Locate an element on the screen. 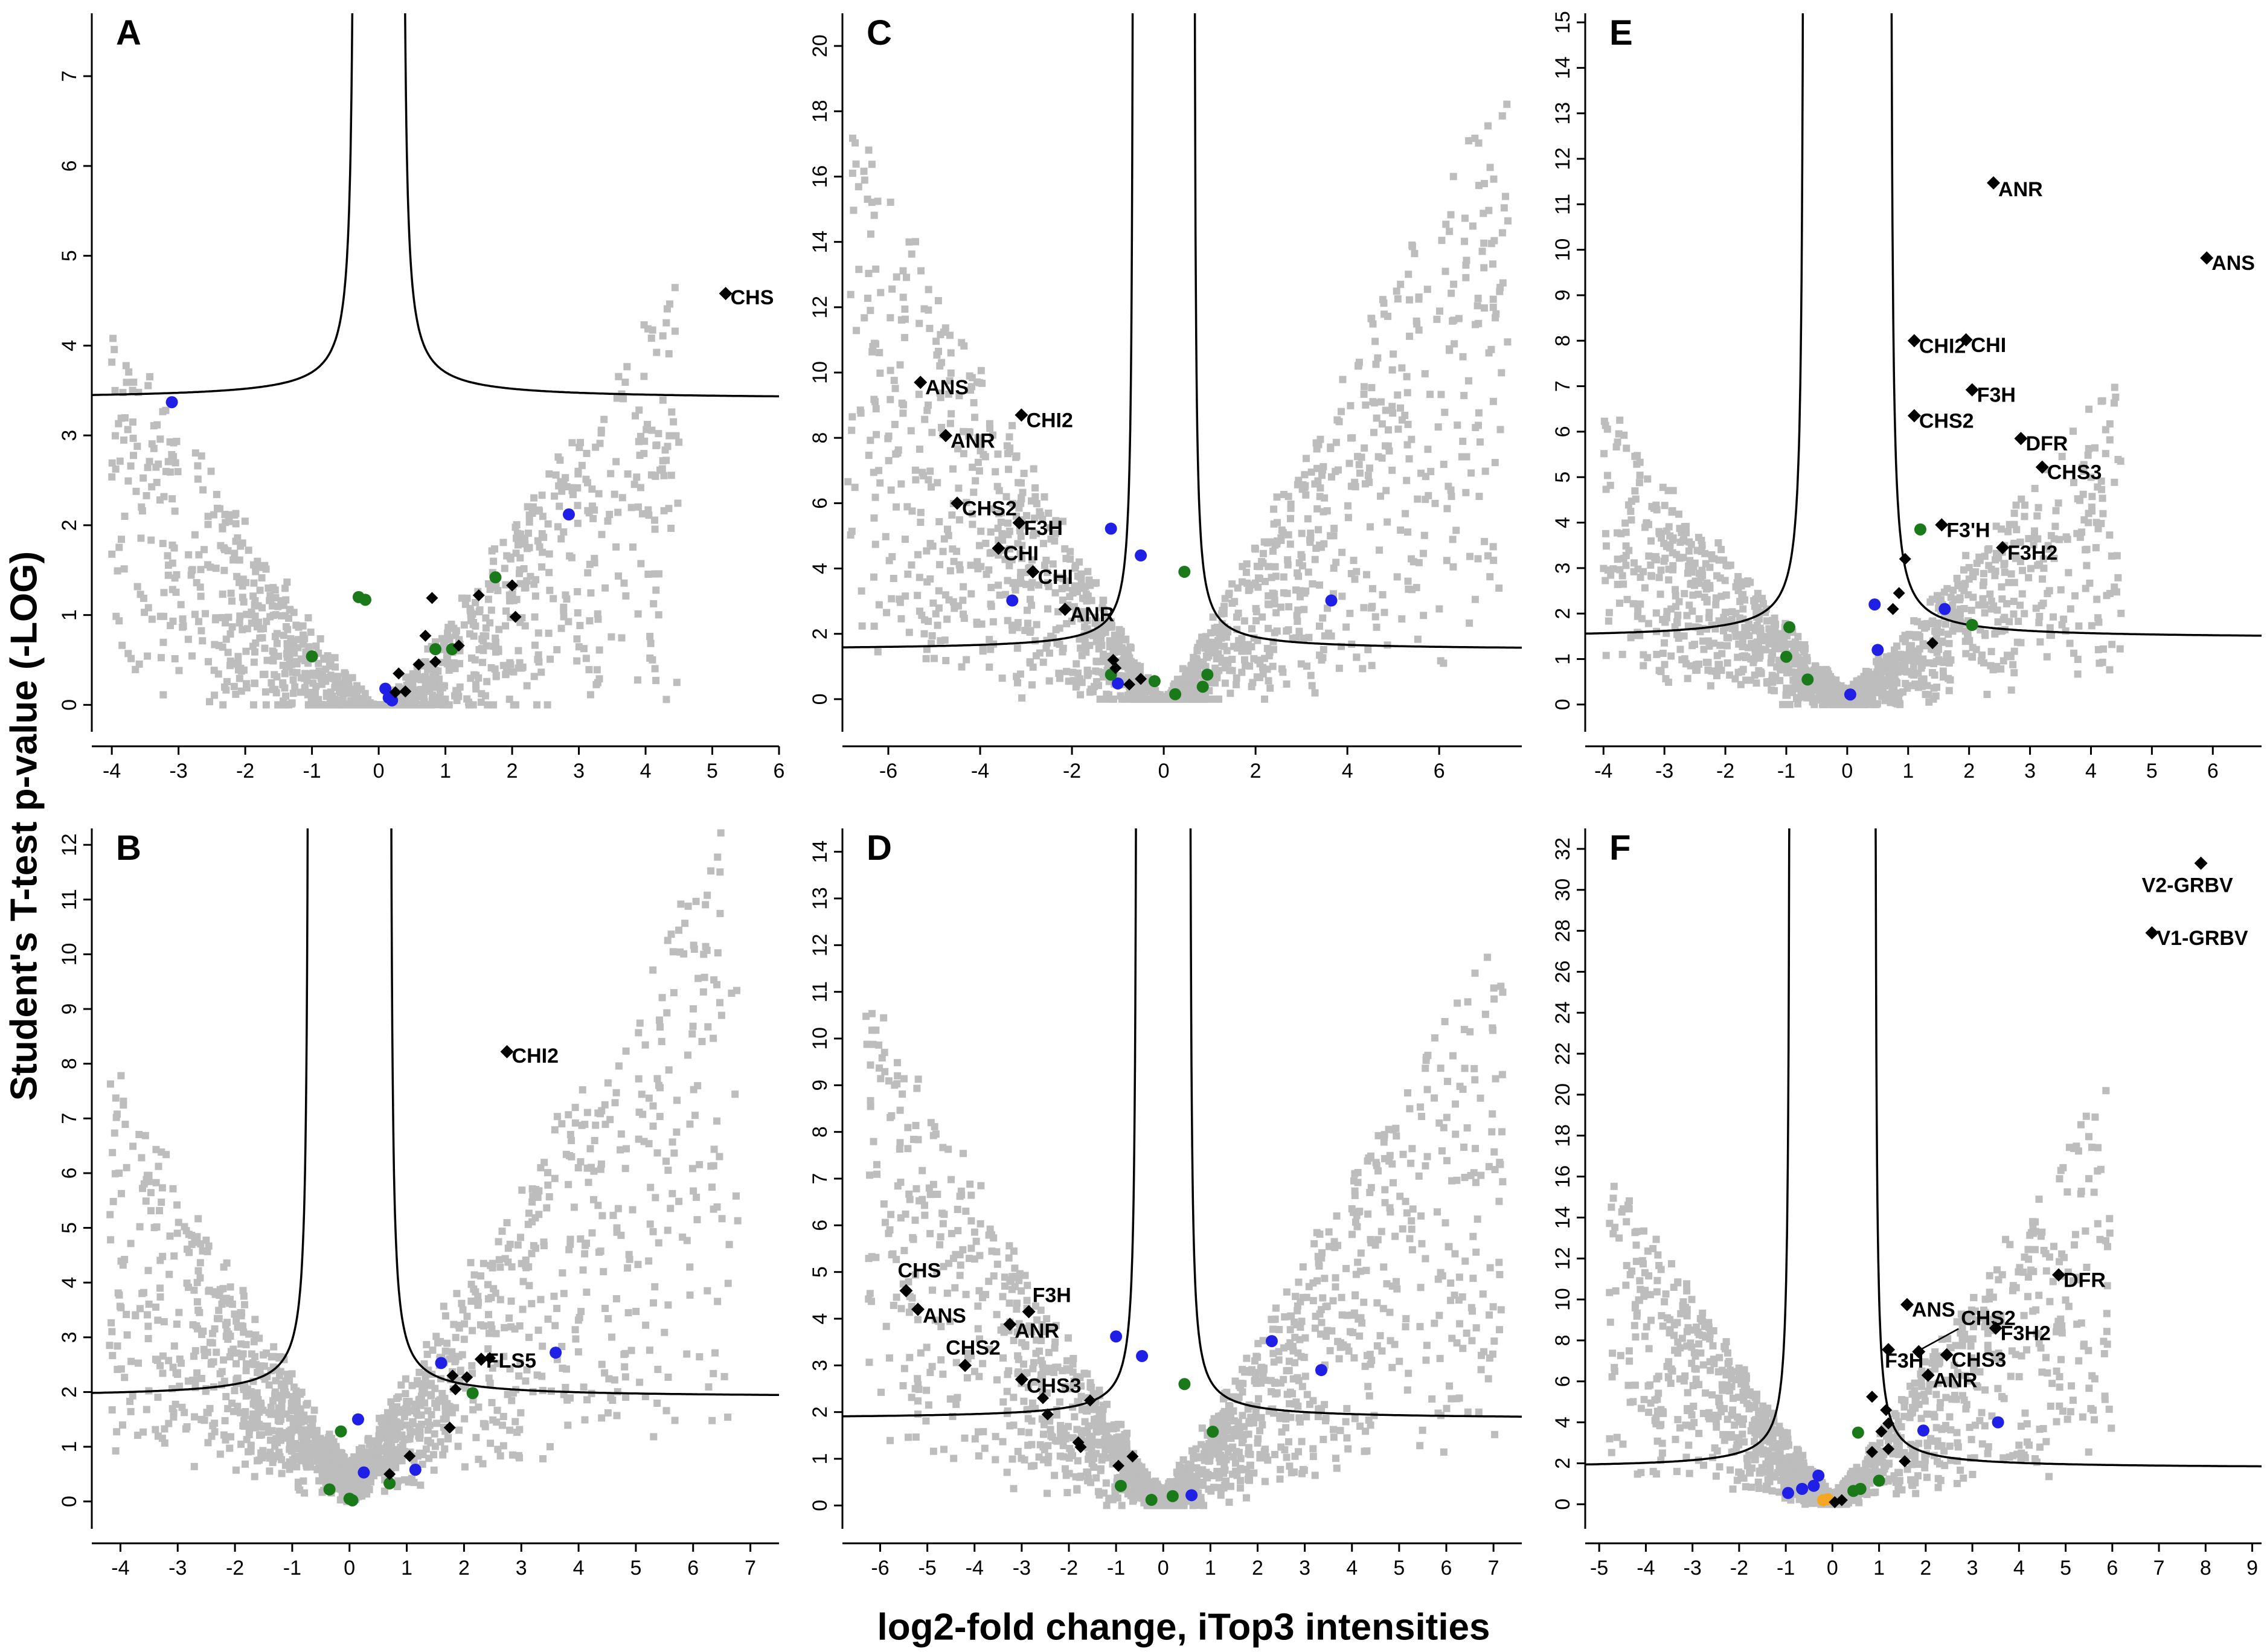  y-tick-label: 7 is located at coordinates (69, 76).